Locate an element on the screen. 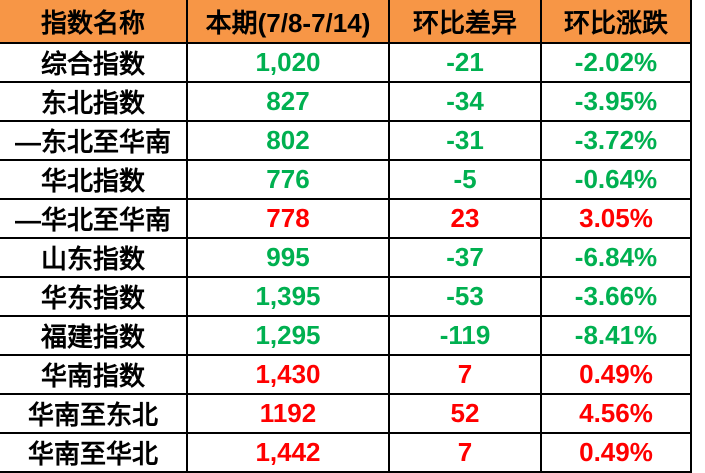 This screenshot has height=473, width=705. table-row: —东北至华南 802 -31 -3.72% is located at coordinates (346, 140).